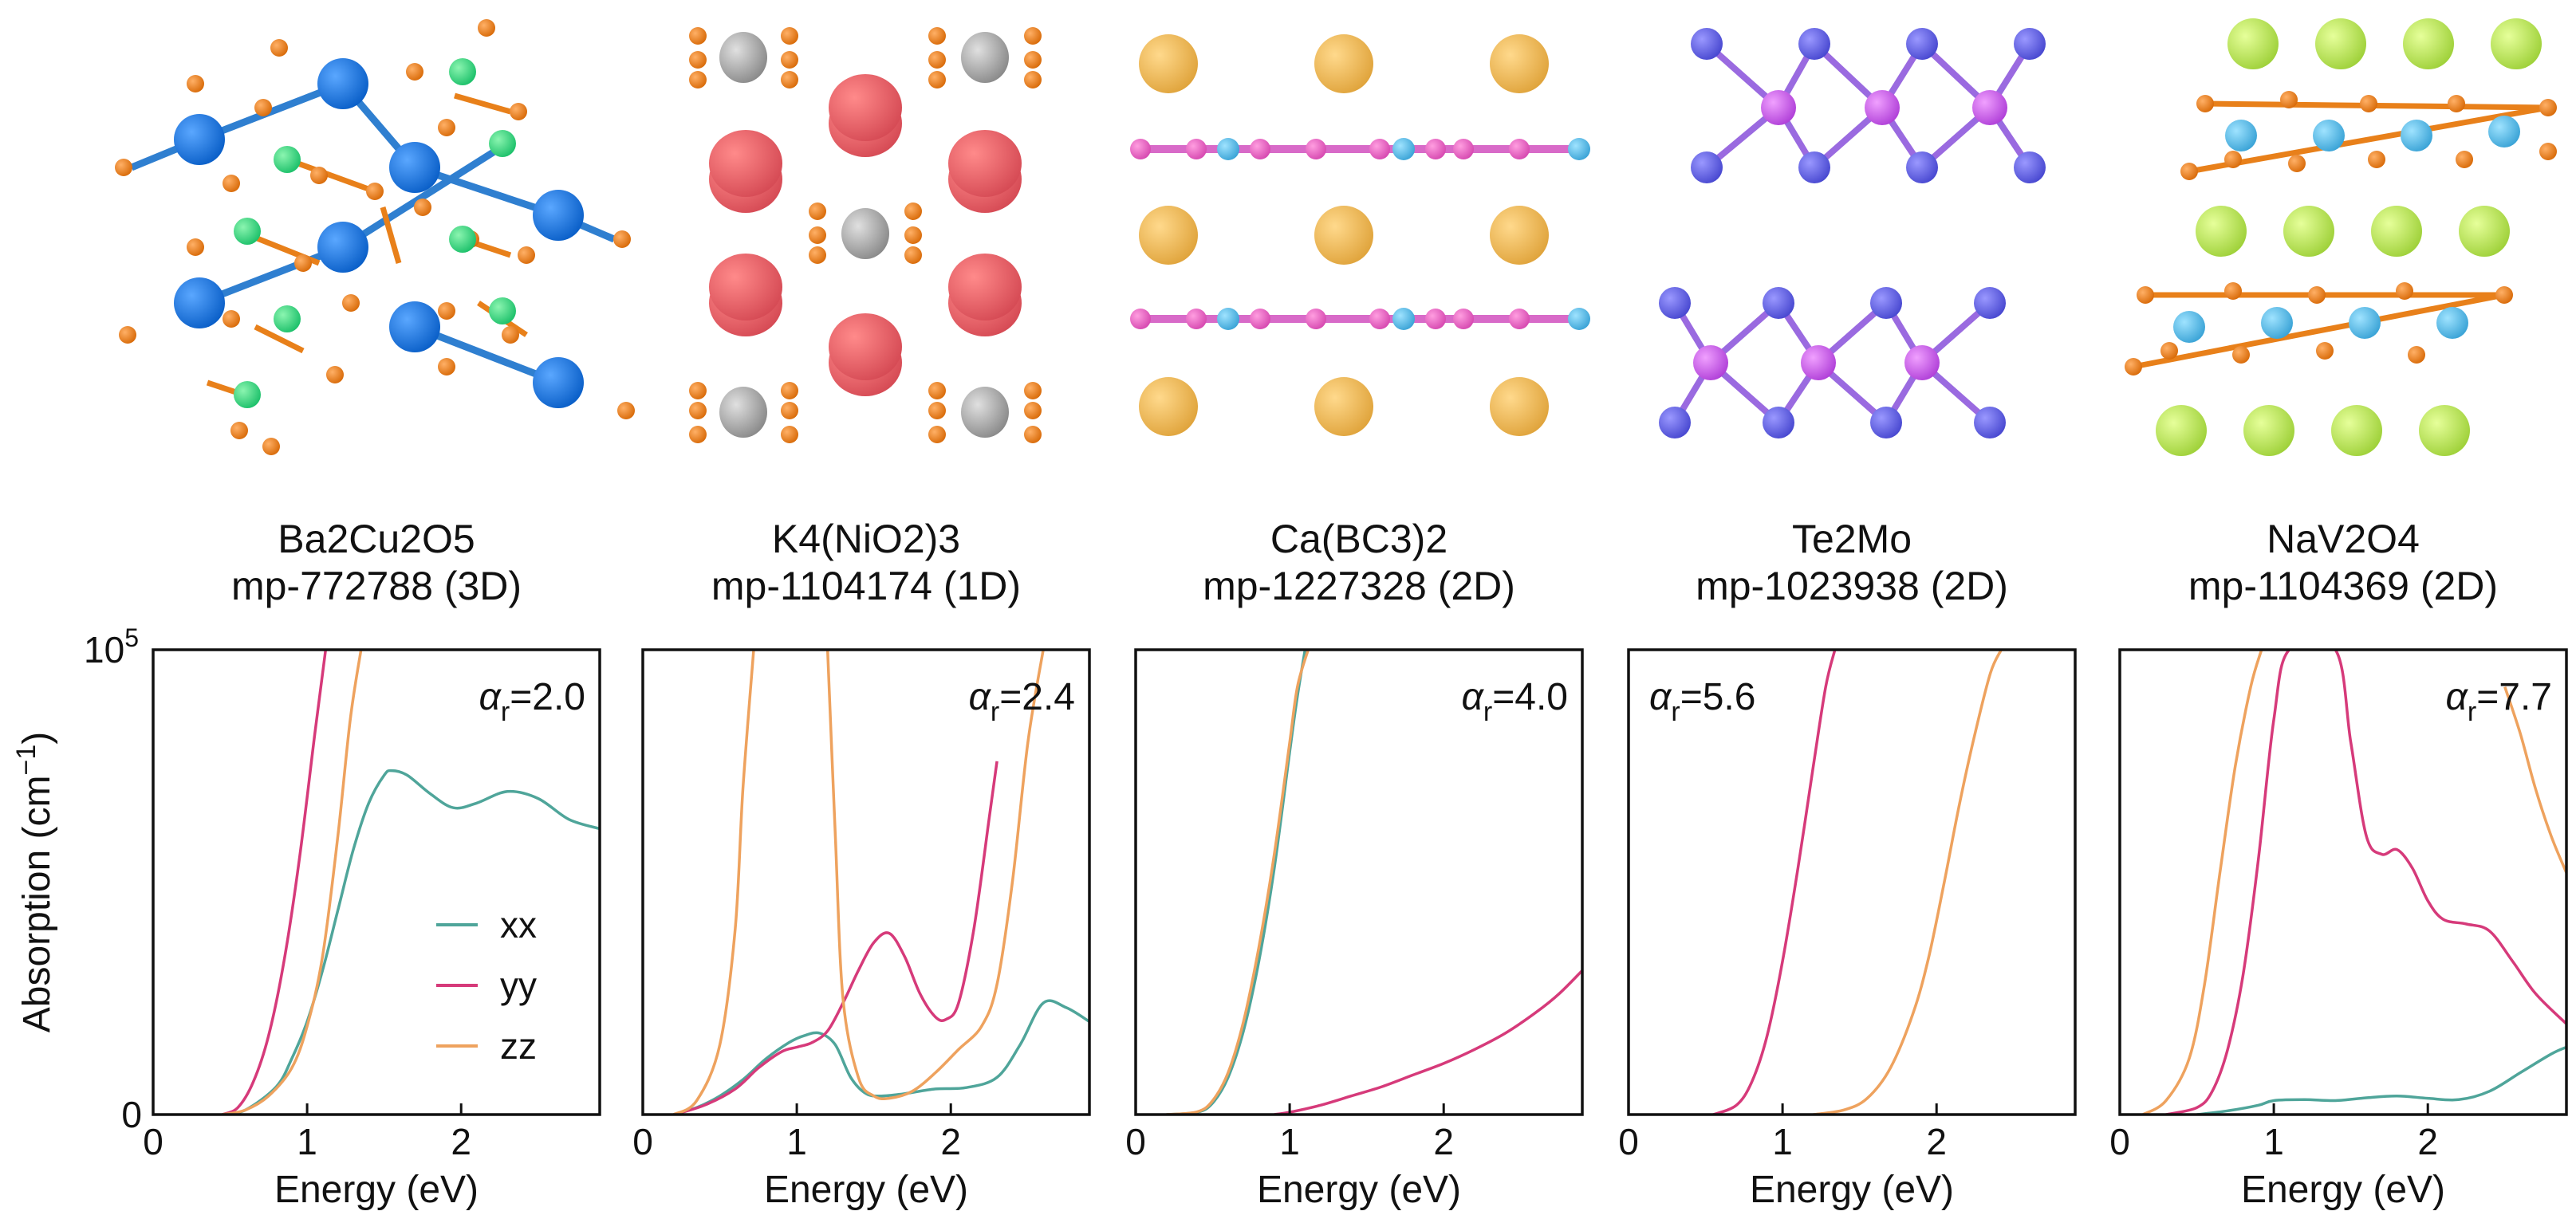  I want to click on y-tick-label-top: 105, so click(111, 647).